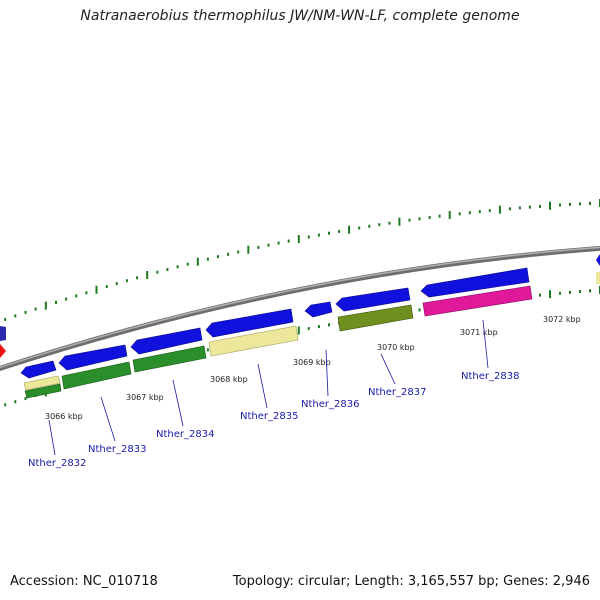 This screenshot has height=600, width=600. What do you see at coordinates (229, 379) in the screenshot?
I see `kbp-label: 3068 kbp` at bounding box center [229, 379].